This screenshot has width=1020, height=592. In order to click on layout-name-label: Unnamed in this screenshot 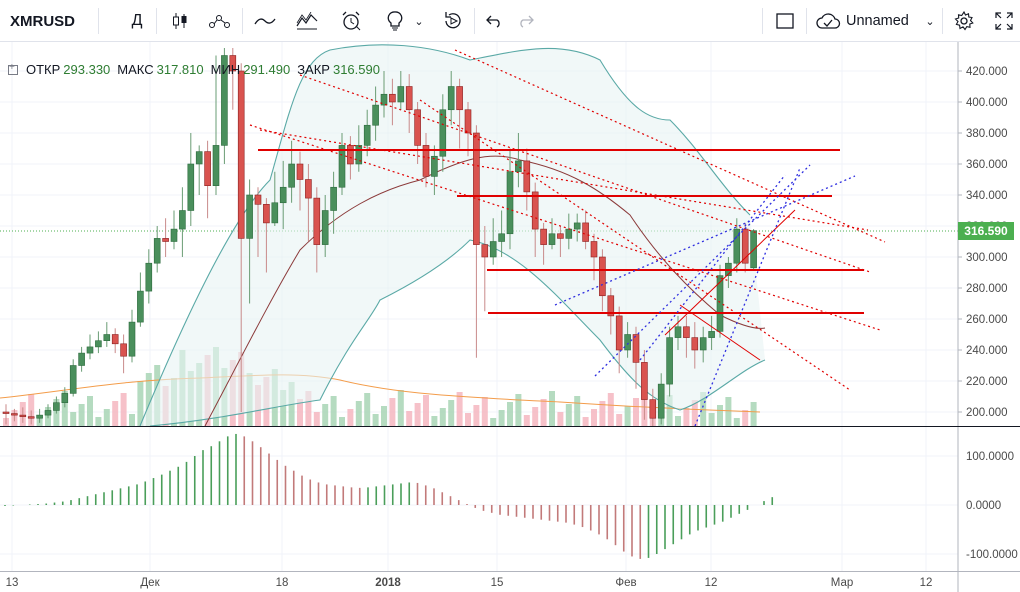, I will do `click(877, 21)`.